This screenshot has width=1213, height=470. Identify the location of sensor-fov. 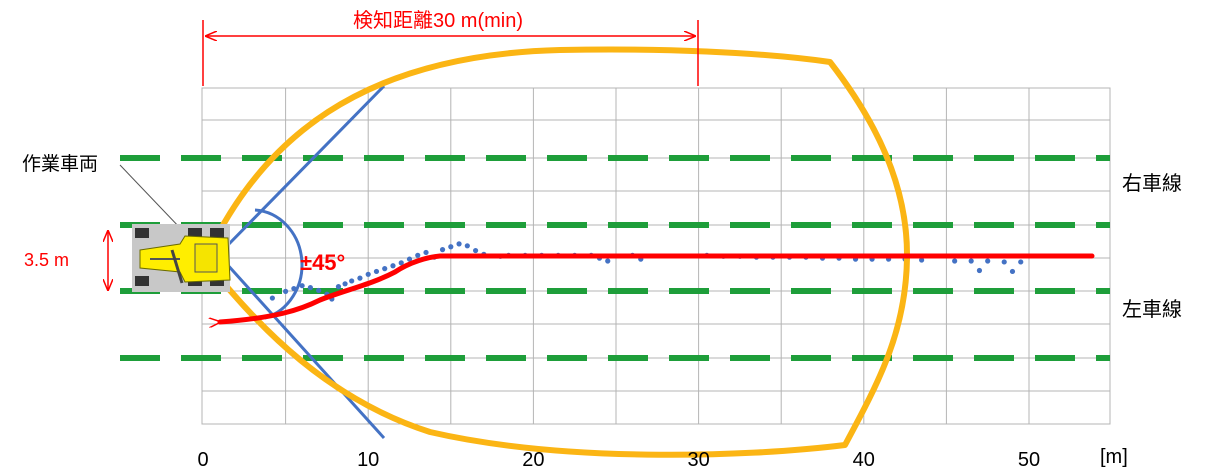
(304, 262).